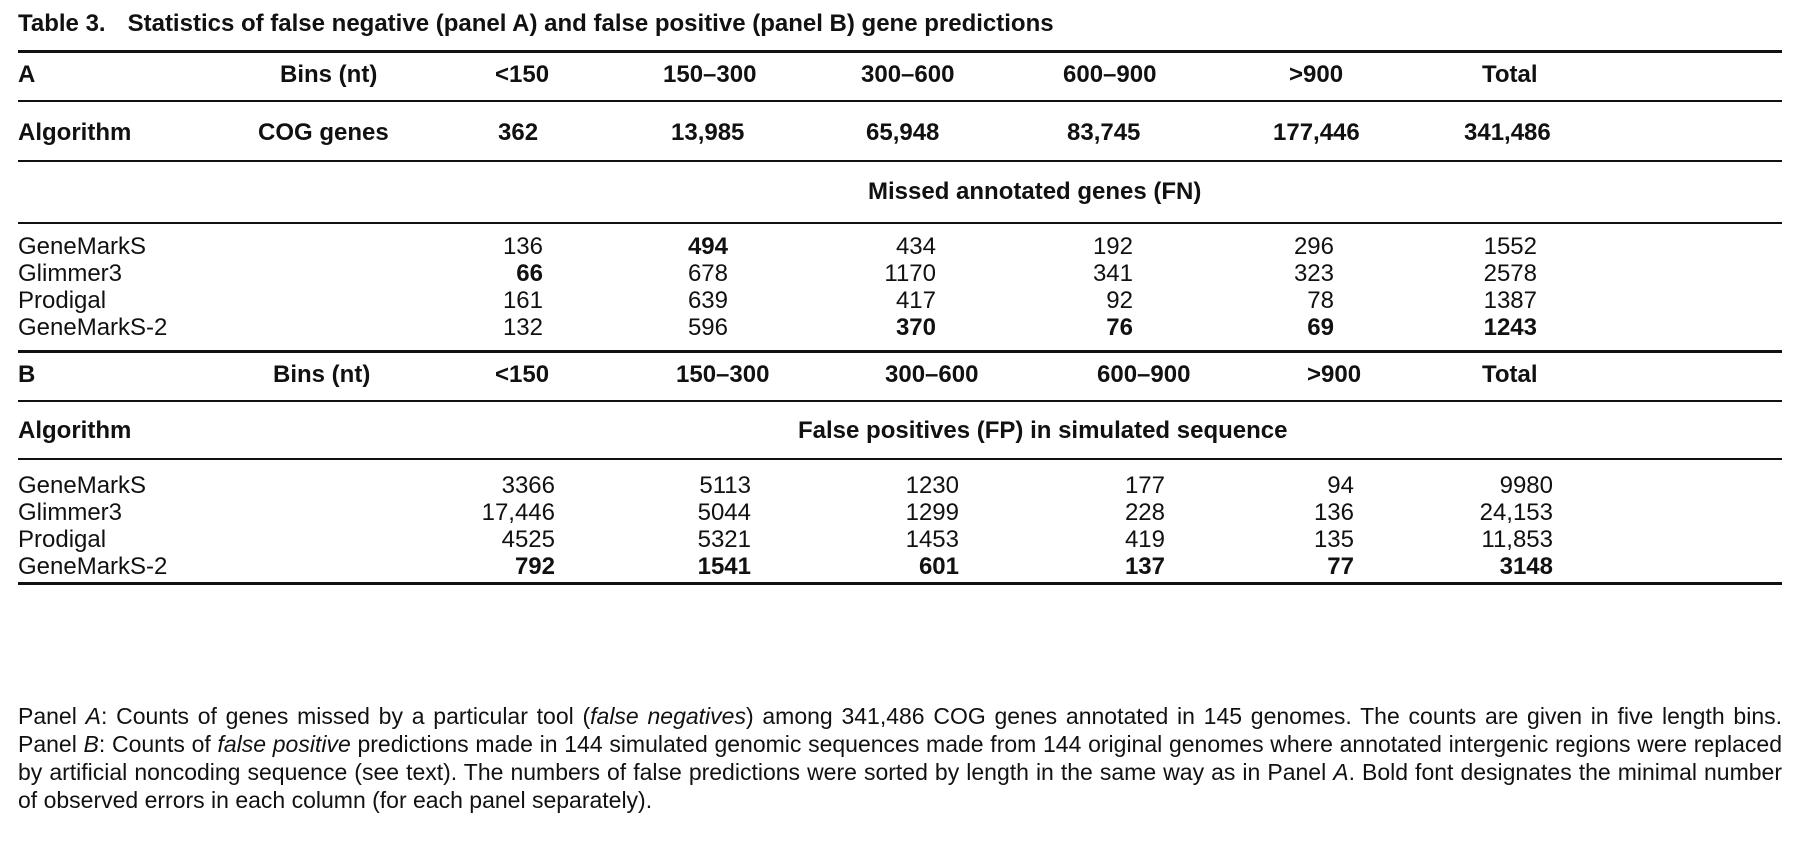  Describe the element at coordinates (75, 430) in the screenshot. I see `panel-b-algorithm-label: Algorithm` at that location.